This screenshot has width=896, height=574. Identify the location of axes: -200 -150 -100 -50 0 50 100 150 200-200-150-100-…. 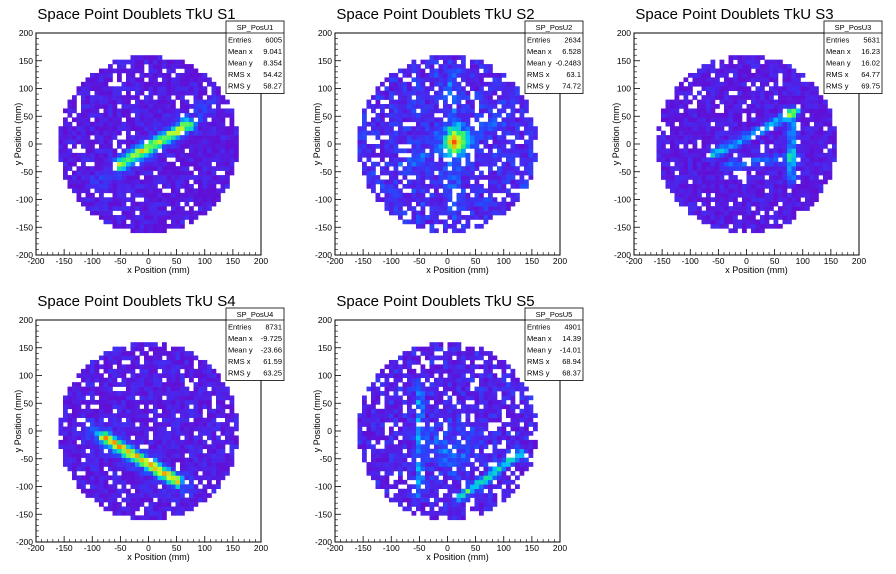
(740, 147).